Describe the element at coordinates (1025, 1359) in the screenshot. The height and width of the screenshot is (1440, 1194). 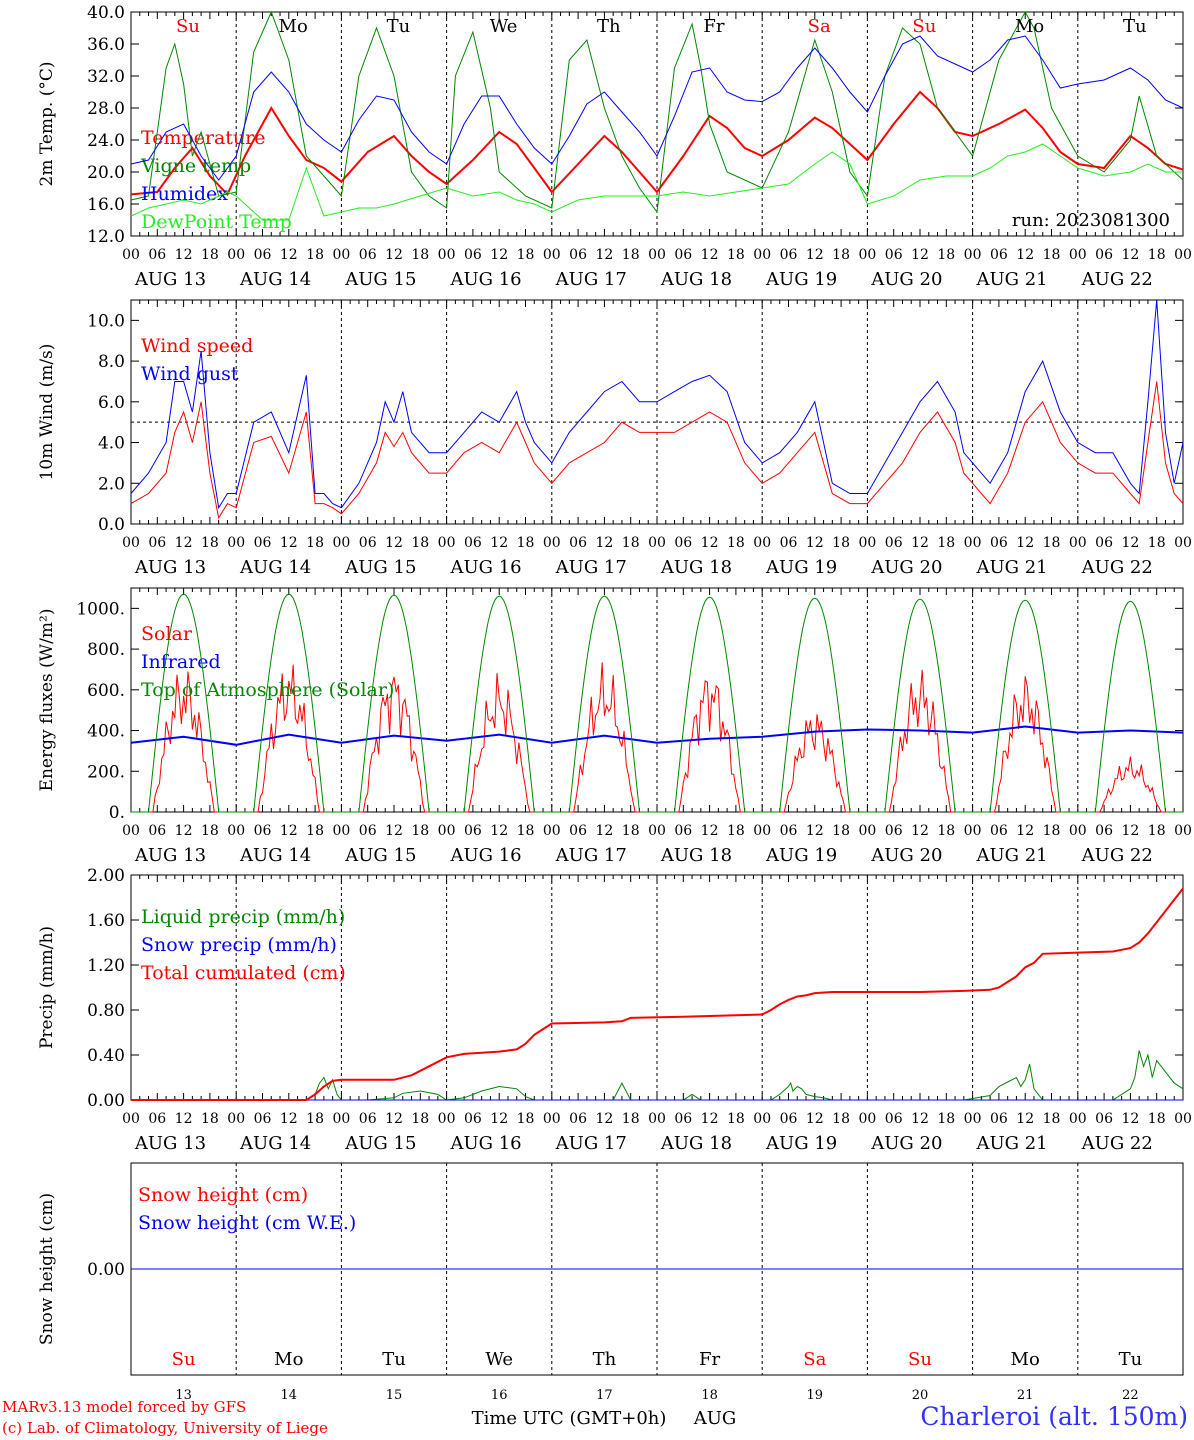
I see `weekday-label: Mo` at that location.